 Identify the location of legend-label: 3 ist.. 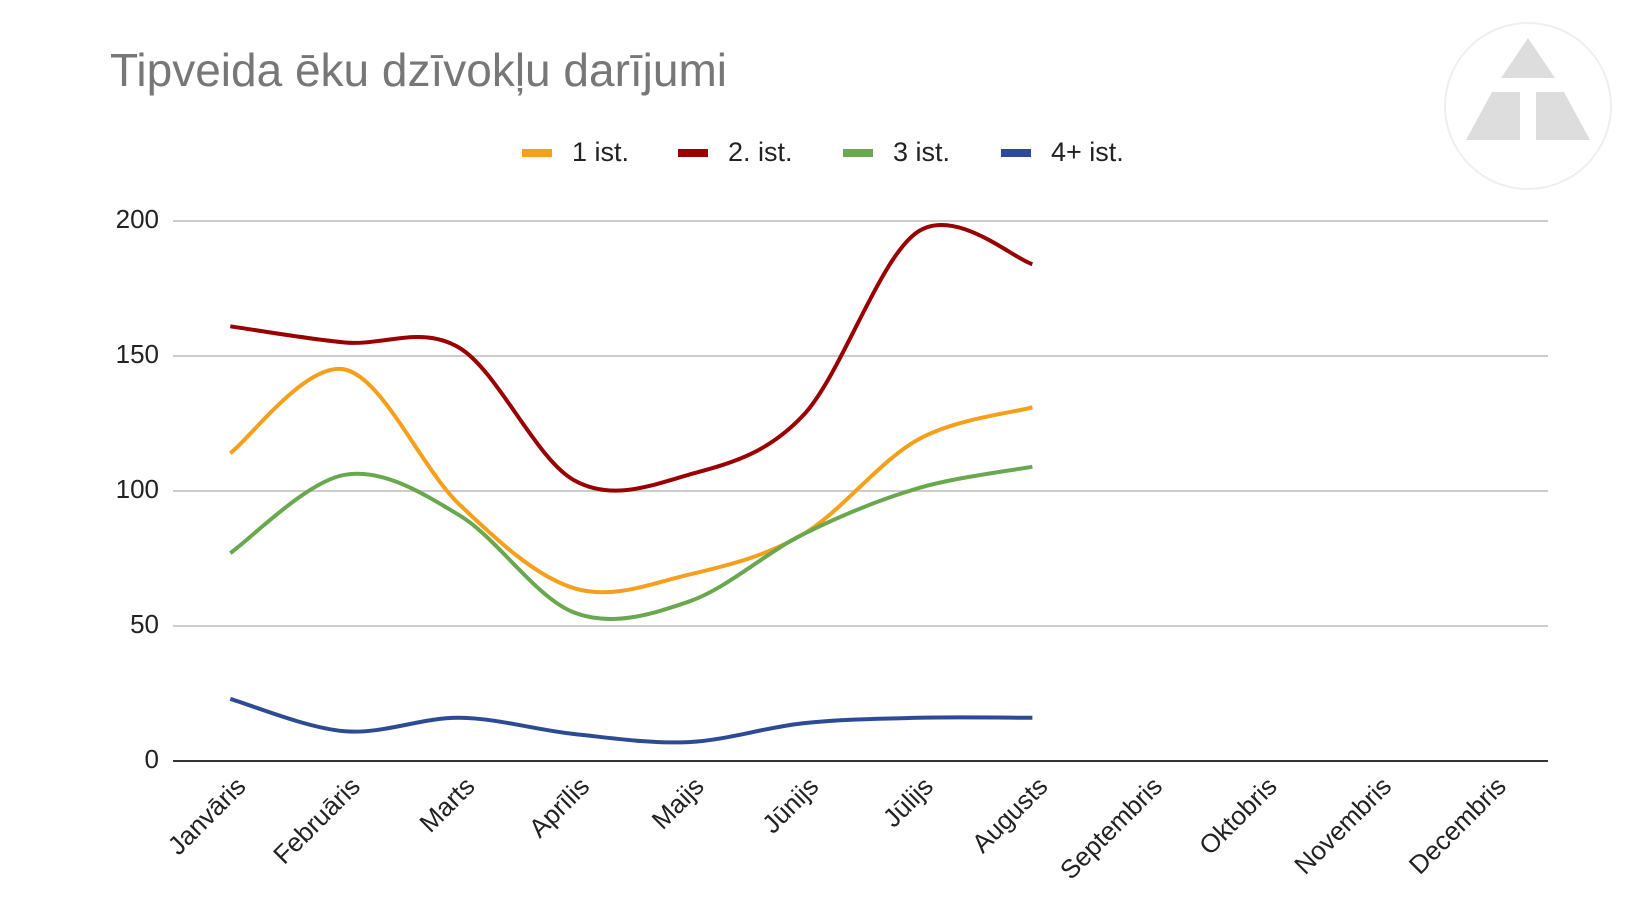
(921, 152).